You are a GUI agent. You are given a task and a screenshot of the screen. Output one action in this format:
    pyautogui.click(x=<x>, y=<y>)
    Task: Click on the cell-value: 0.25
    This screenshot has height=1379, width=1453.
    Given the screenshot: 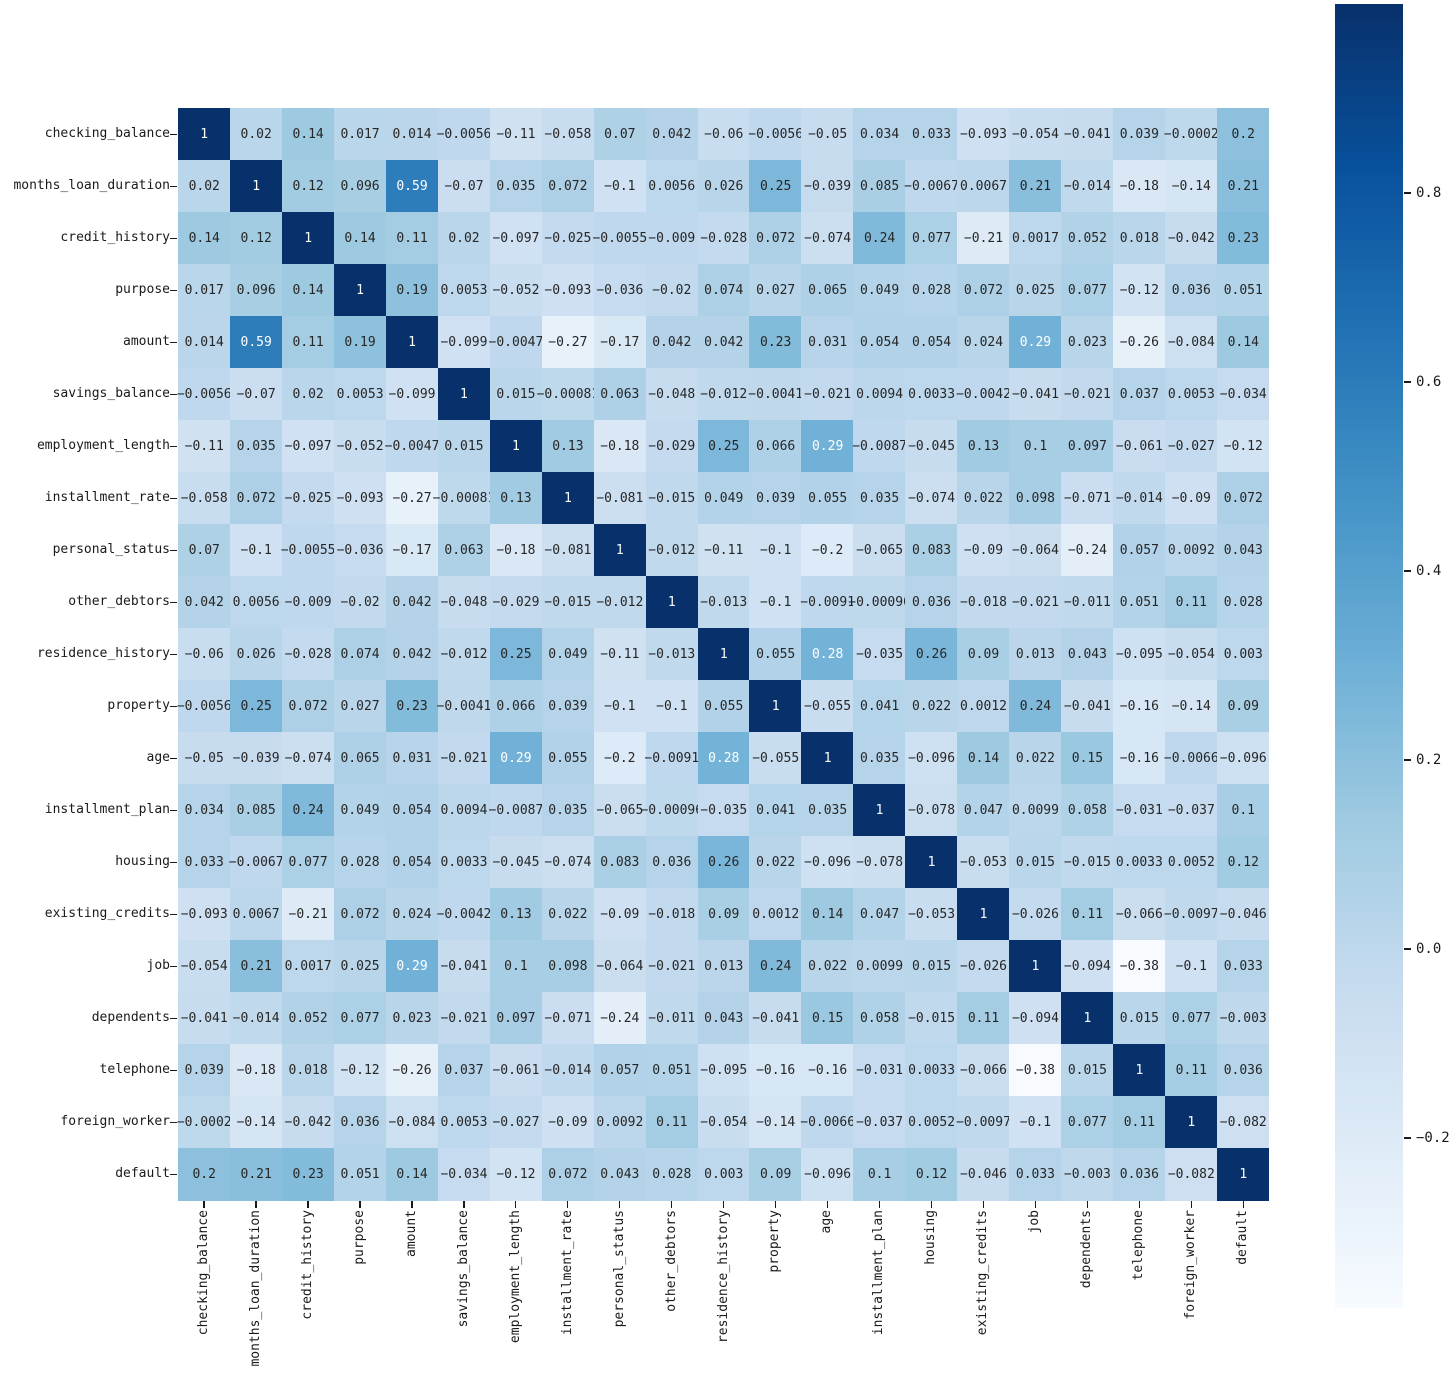 What is the action you would take?
    pyautogui.click(x=256, y=706)
    